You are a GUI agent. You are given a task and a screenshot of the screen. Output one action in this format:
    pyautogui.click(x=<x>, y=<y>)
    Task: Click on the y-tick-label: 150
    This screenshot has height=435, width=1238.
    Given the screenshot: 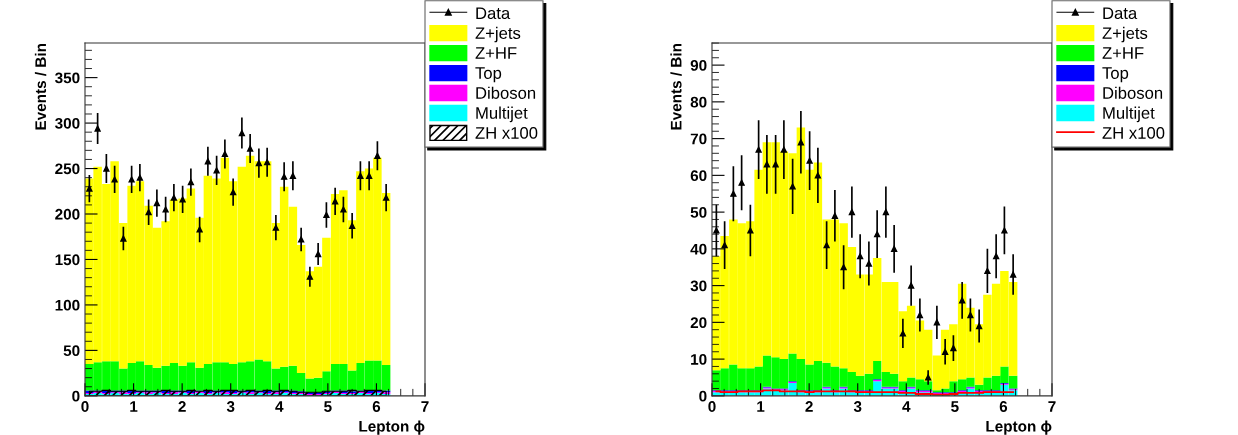 What is the action you would take?
    pyautogui.click(x=67, y=260)
    